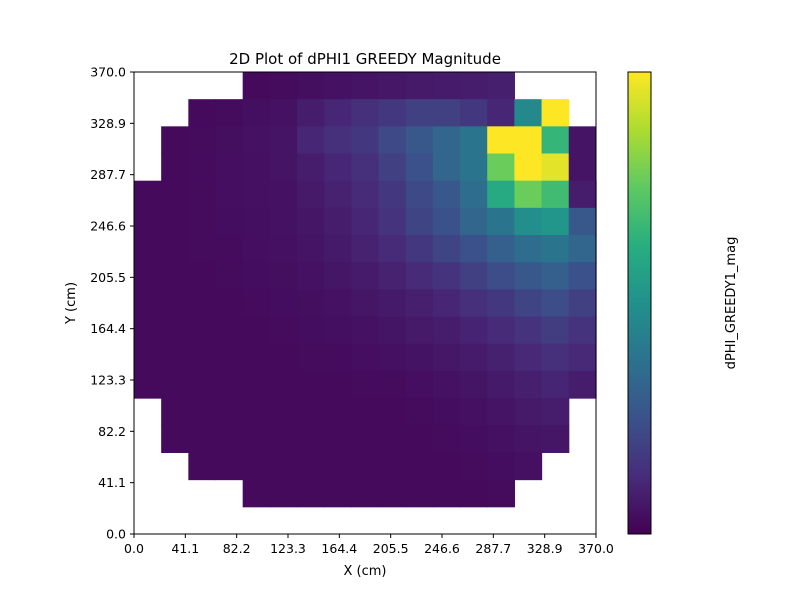 Image resolution: width=800 pixels, height=600 pixels. What do you see at coordinates (288, 548) in the screenshot?
I see `x-tick-label: 123.3` at bounding box center [288, 548].